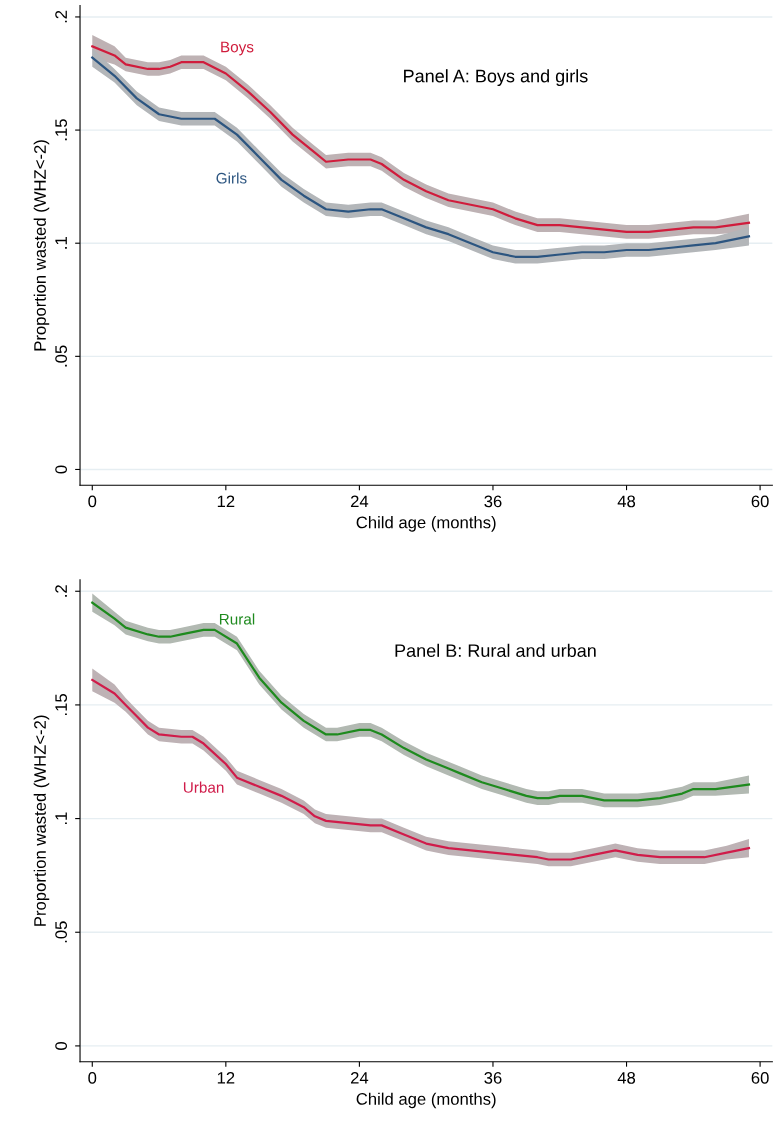  I want to click on text: Panel B: Rural and urban, so click(495, 650).